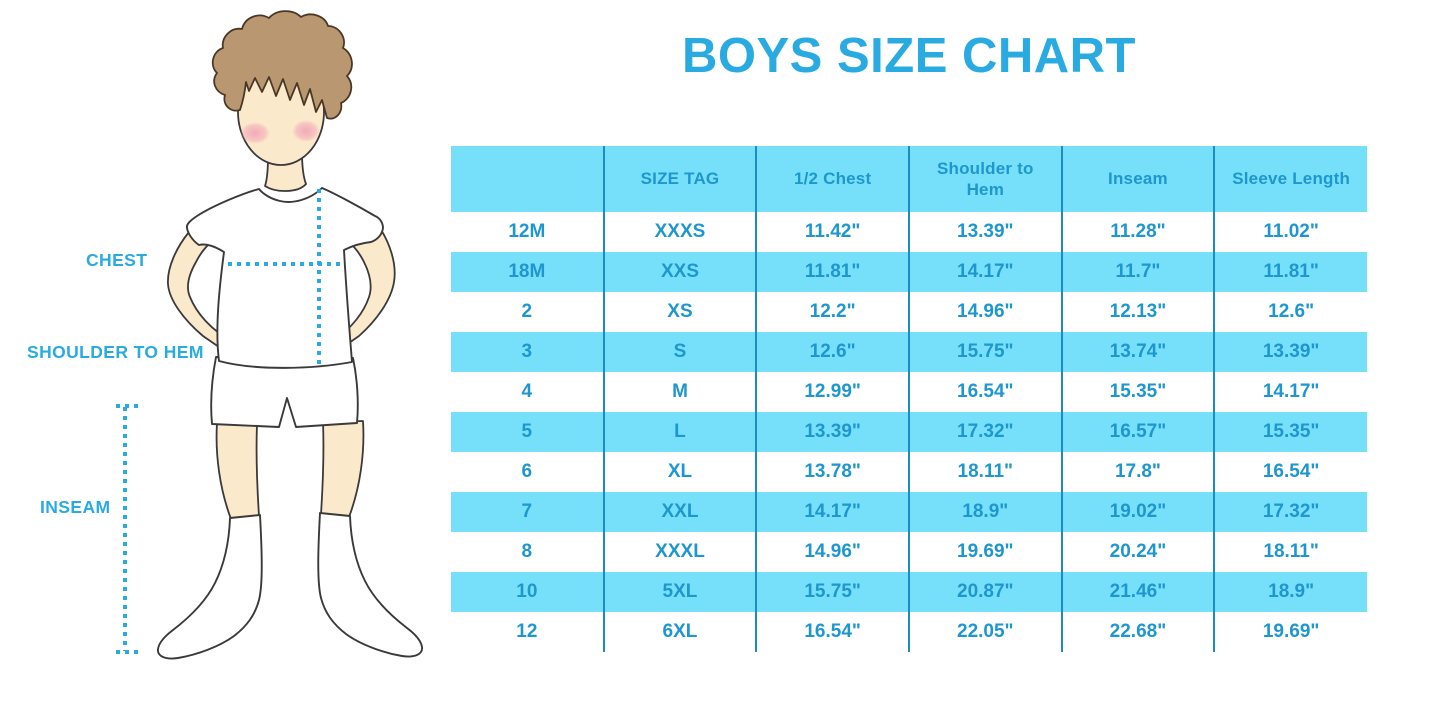 The width and height of the screenshot is (1445, 723). I want to click on size-cell: 4, so click(527, 391).